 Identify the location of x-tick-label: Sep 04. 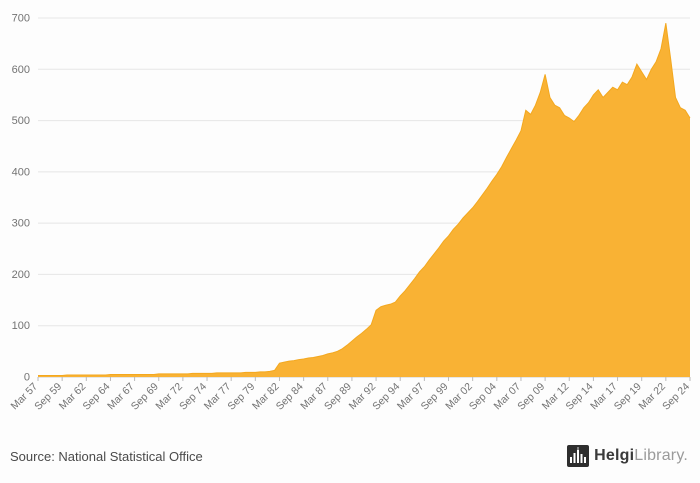
(483, 397).